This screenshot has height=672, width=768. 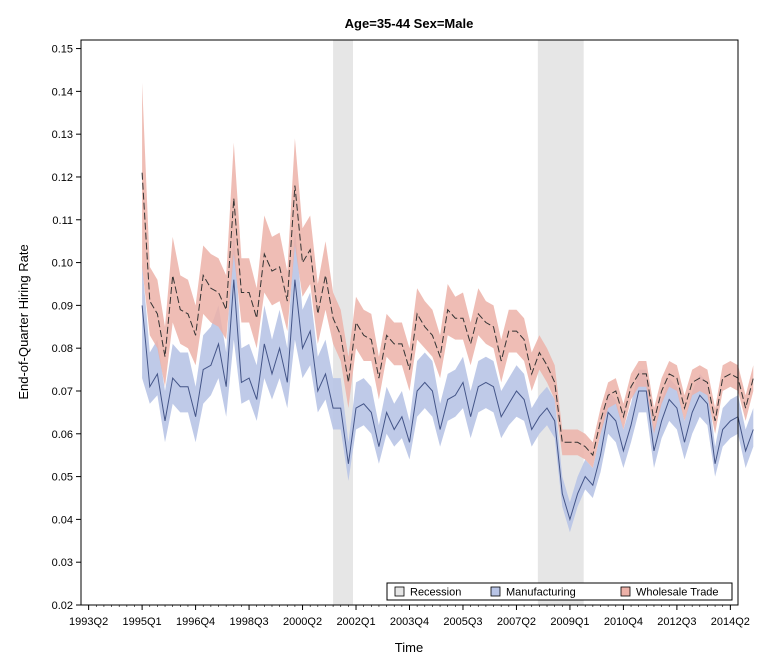 What do you see at coordinates (62, 478) in the screenshot?
I see `y-tick-label: 0.05` at bounding box center [62, 478].